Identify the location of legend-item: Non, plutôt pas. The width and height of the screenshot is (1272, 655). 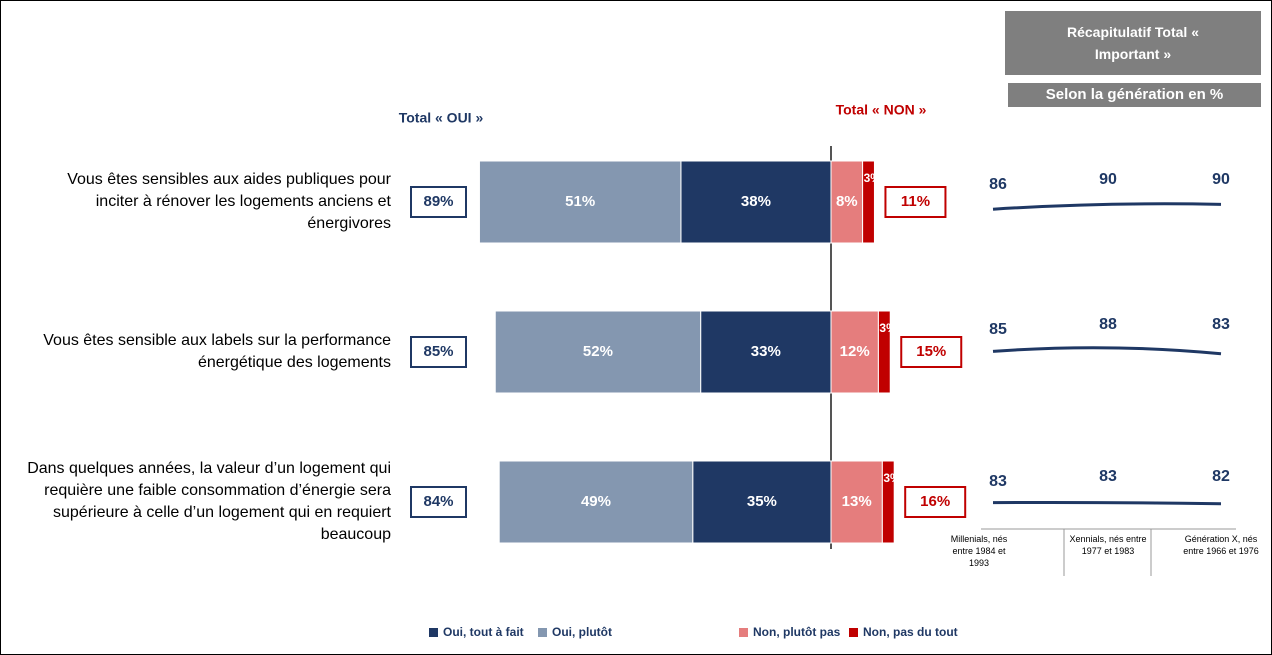
(789, 632).